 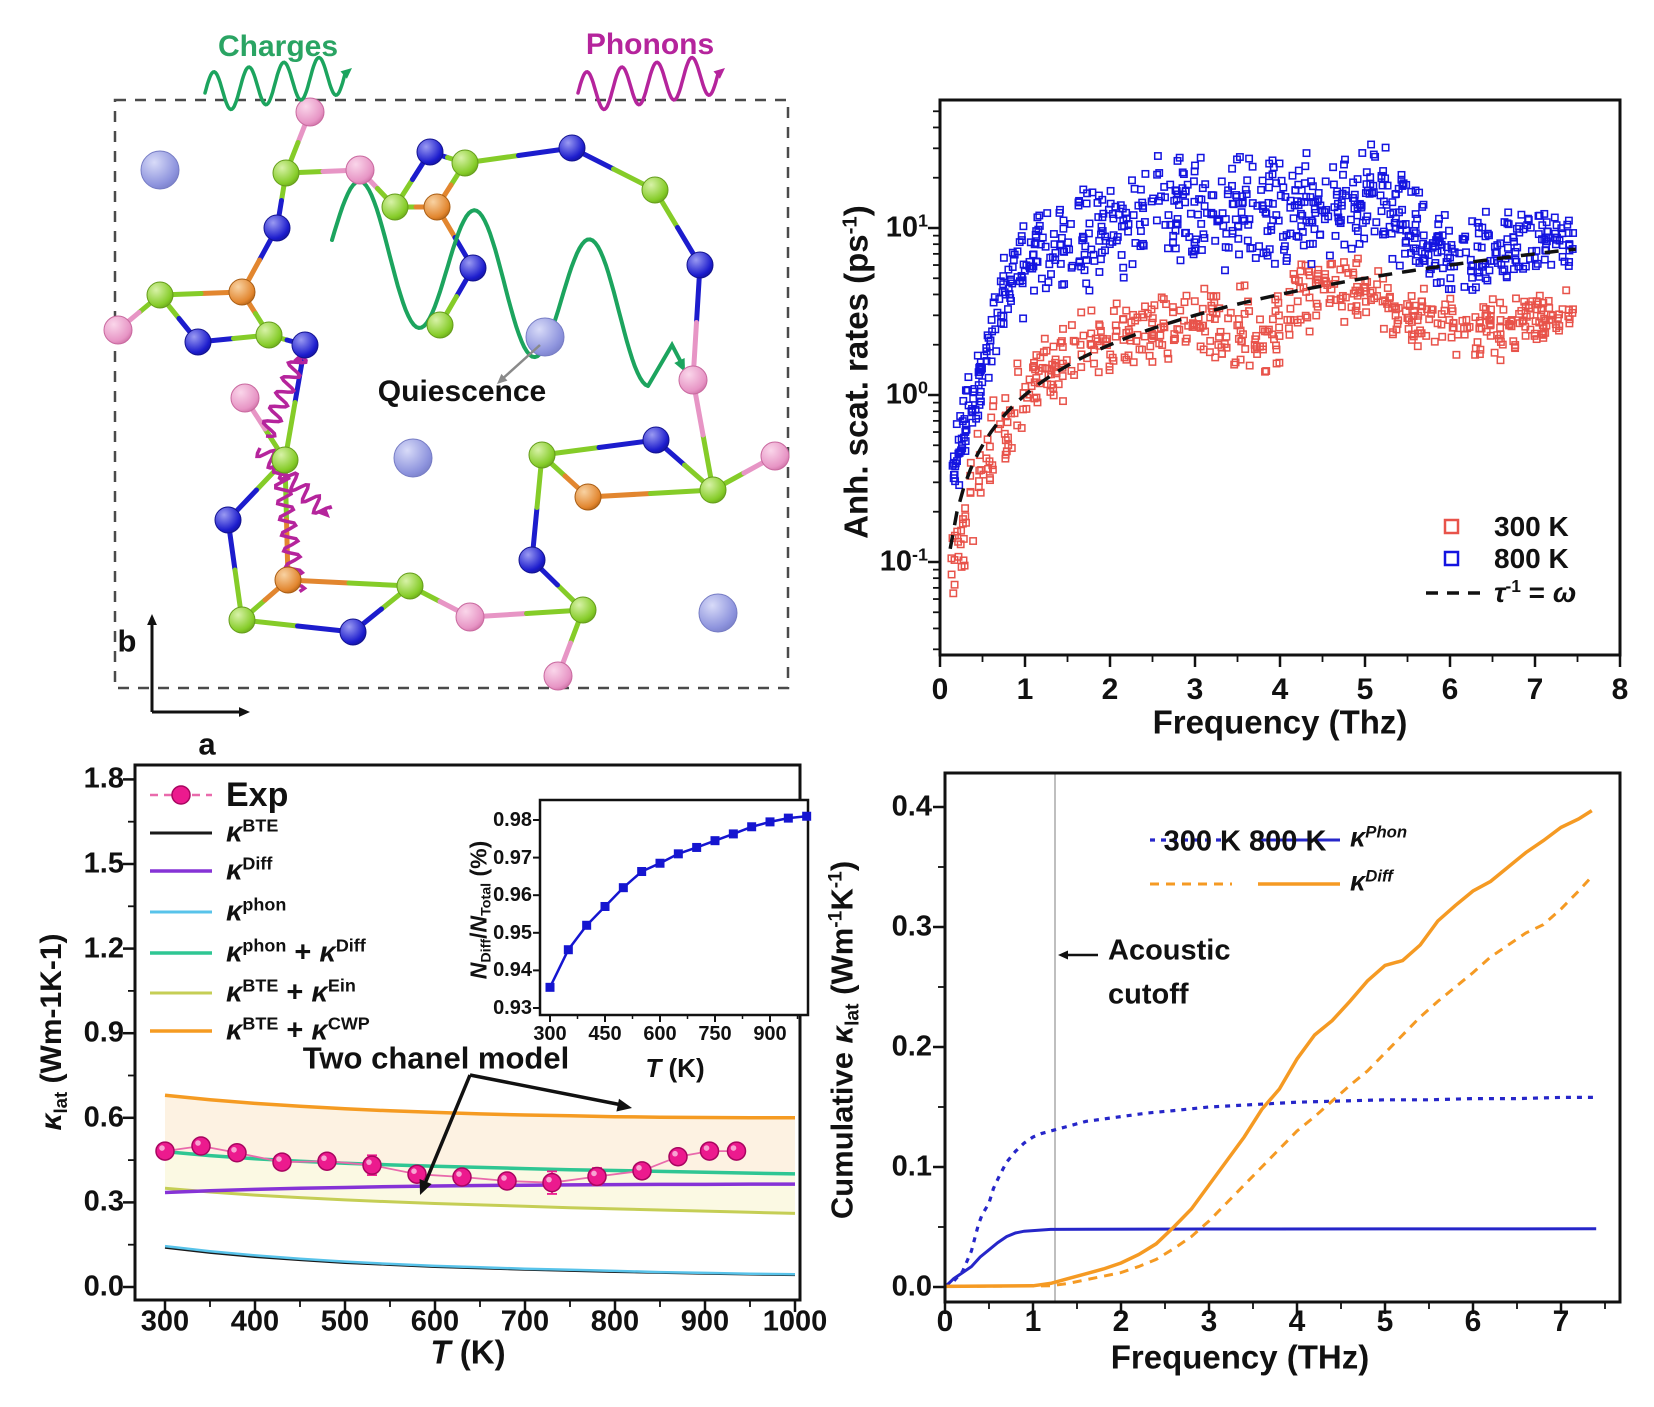 What do you see at coordinates (545, 337) in the screenshot?
I see `atom-lav` at bounding box center [545, 337].